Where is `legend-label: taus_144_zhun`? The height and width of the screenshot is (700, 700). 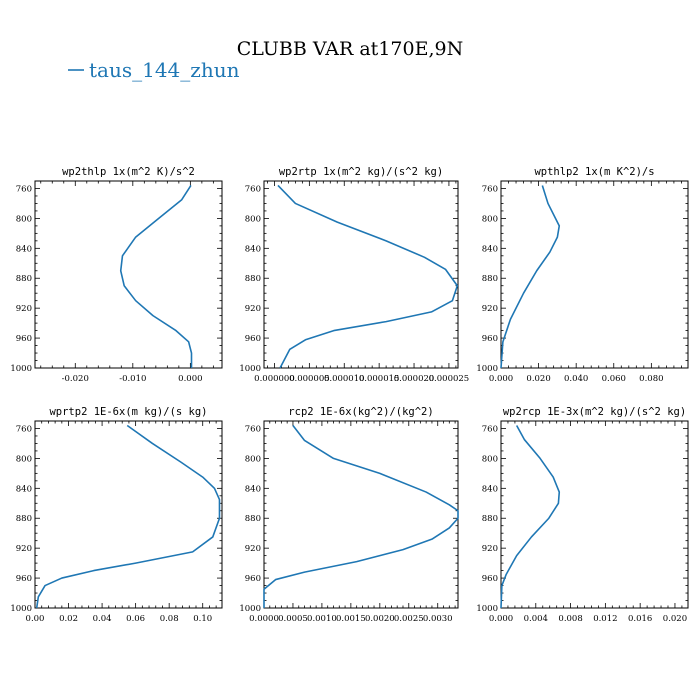
legend-label: taus_144_zhun is located at coordinates (164, 70).